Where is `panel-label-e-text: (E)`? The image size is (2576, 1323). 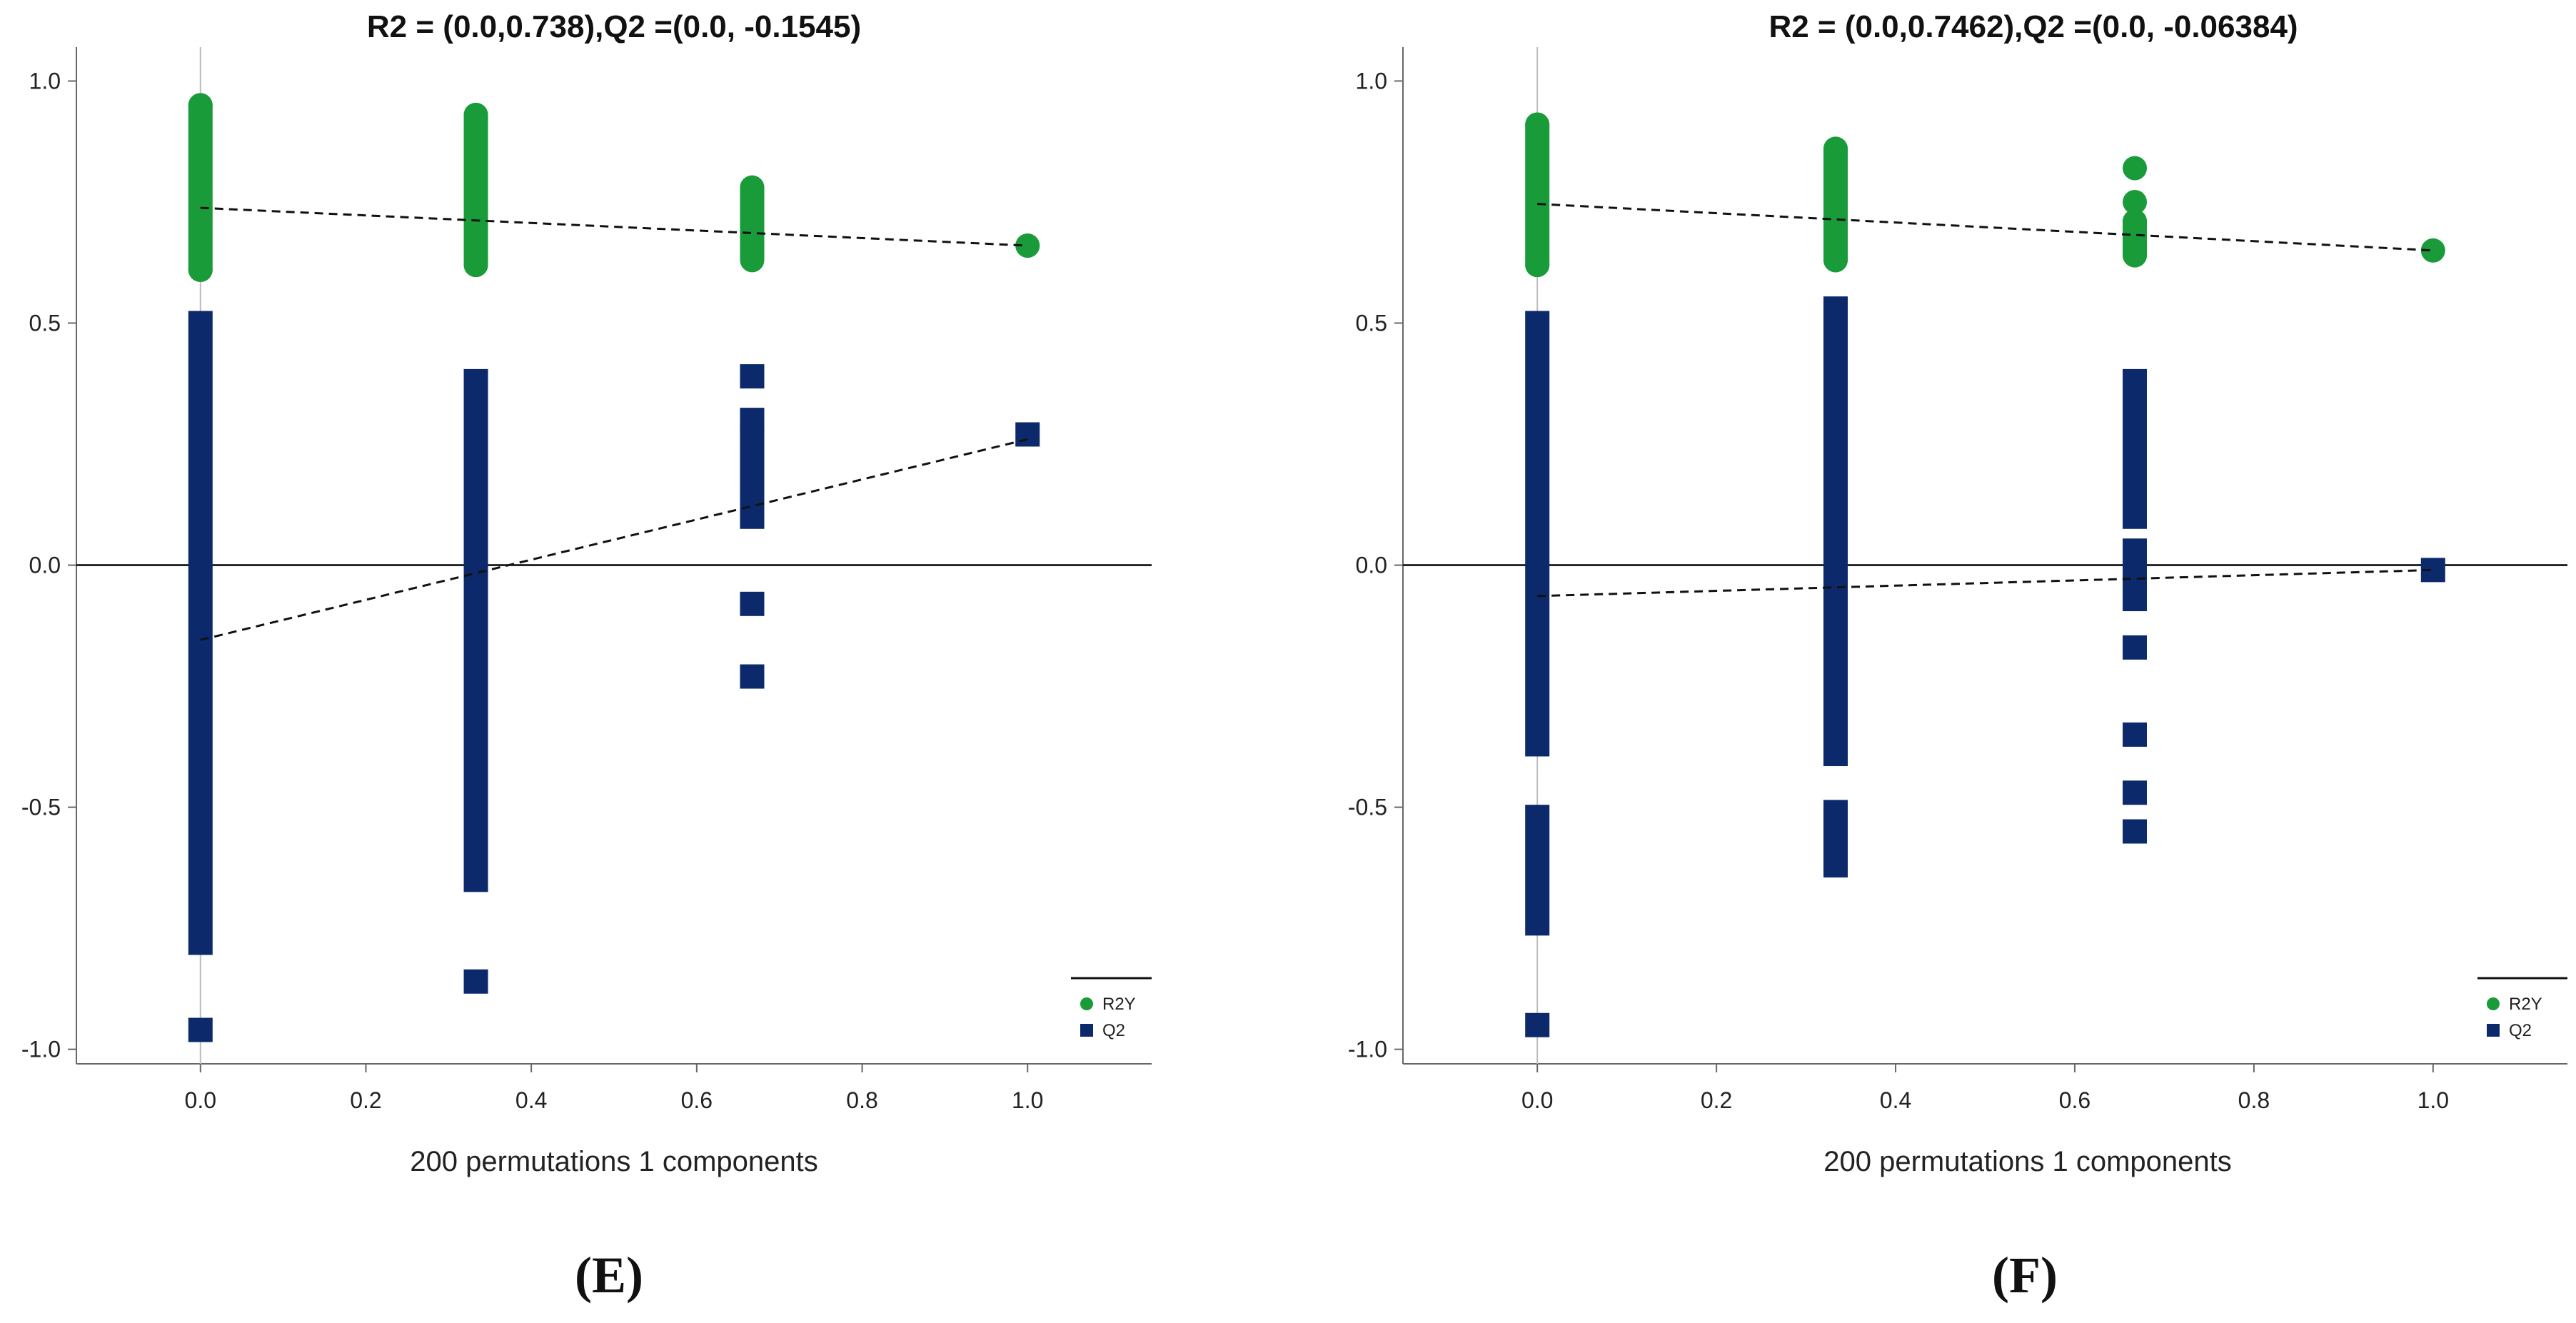
panel-label-e-text: (E) is located at coordinates (609, 1275).